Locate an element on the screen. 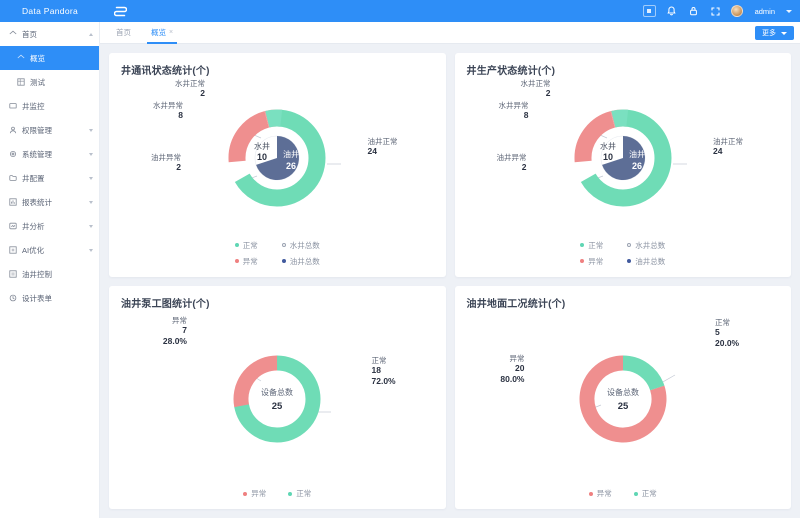 This screenshot has width=800, height=518. sidebar-item-4: 权限管理 is located at coordinates (49, 130).